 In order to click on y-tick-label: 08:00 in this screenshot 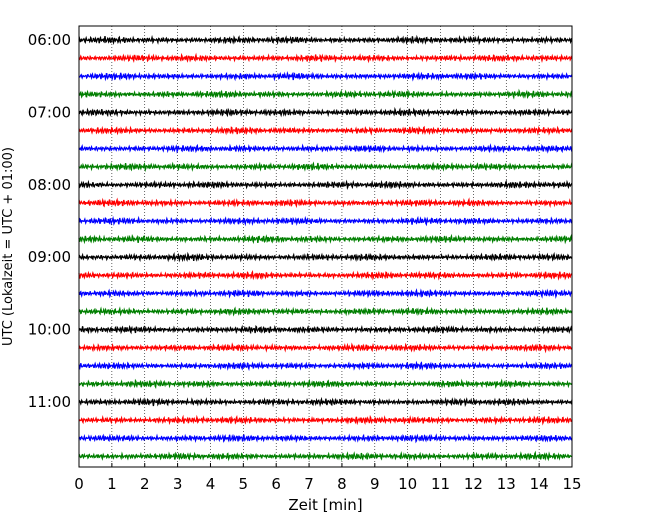, I will do `click(49, 185)`.